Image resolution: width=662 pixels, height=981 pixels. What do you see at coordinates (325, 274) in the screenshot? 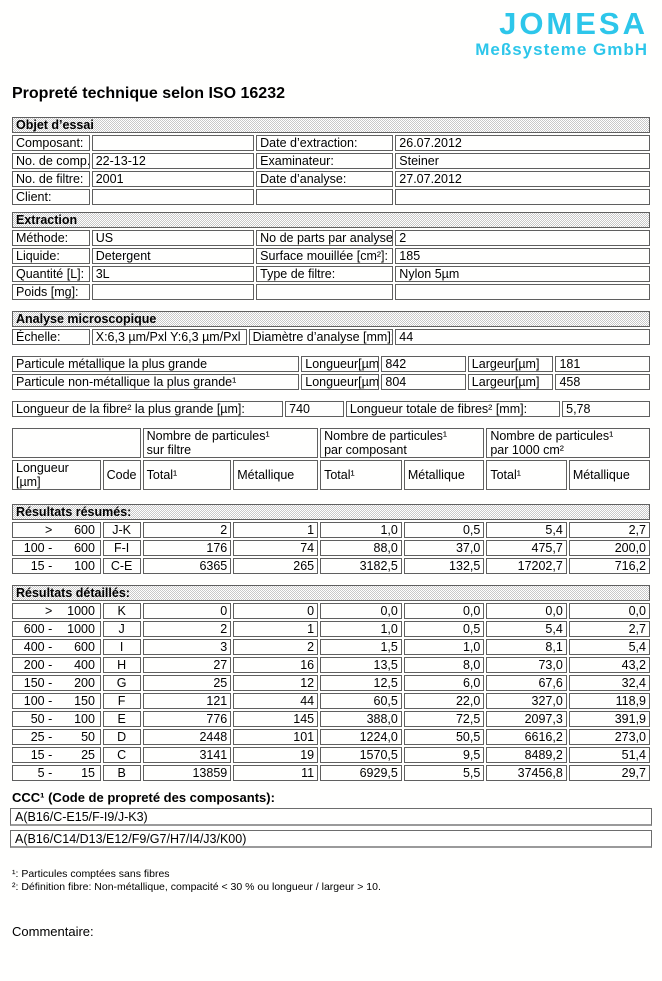
I see `field-label: Type de filtre:` at bounding box center [325, 274].